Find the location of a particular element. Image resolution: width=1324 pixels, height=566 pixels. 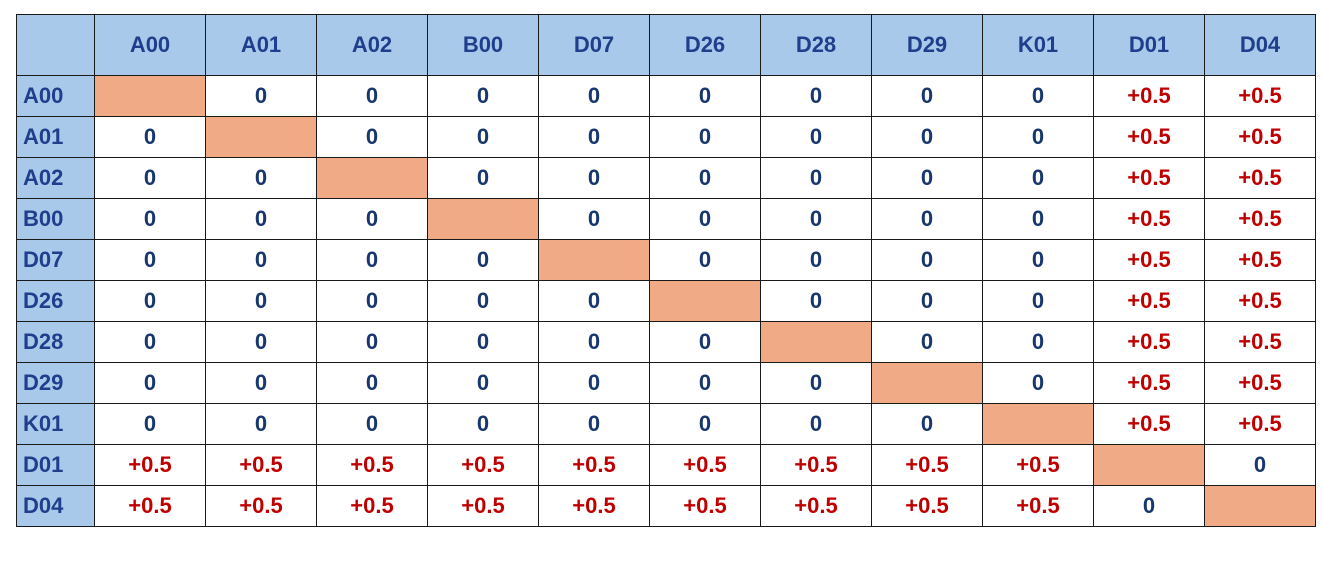

row-header: D04 is located at coordinates (55, 506).